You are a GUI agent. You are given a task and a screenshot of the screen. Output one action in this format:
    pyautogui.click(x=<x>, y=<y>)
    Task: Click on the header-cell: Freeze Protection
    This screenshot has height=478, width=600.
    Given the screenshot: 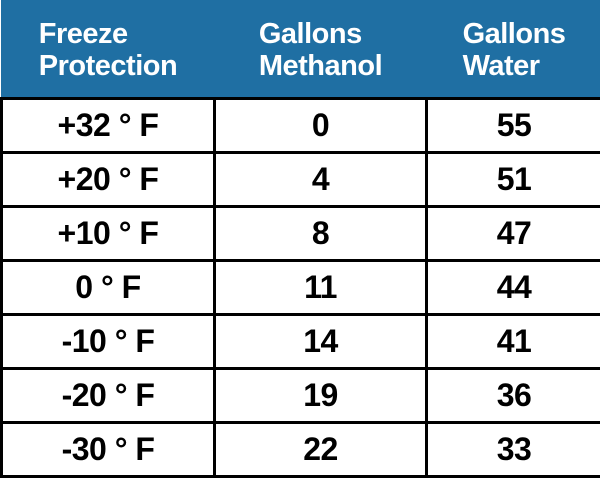 What is the action you would take?
    pyautogui.click(x=108, y=50)
    